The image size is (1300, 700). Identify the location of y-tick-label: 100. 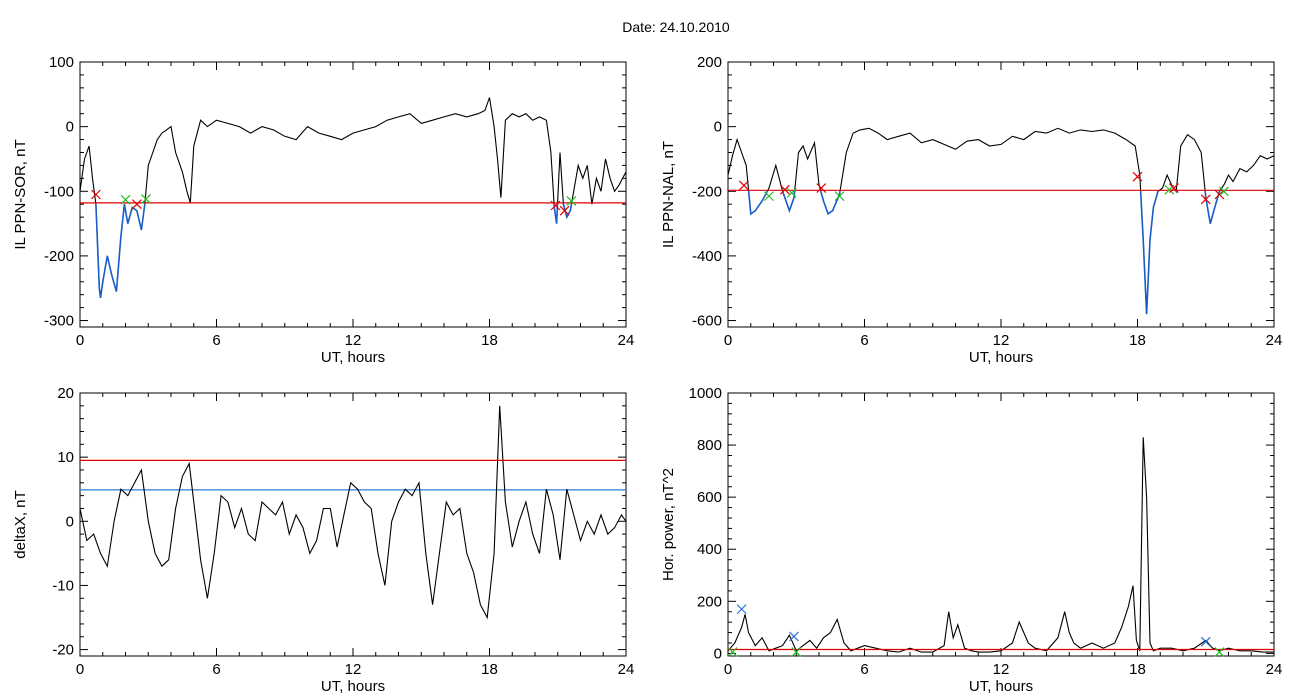
(61, 62).